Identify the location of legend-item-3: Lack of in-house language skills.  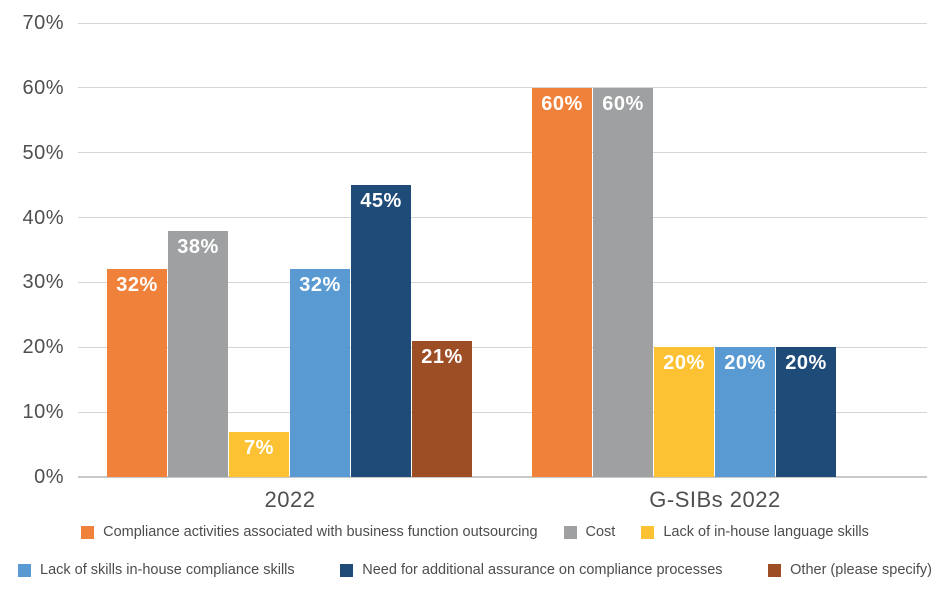
(755, 532).